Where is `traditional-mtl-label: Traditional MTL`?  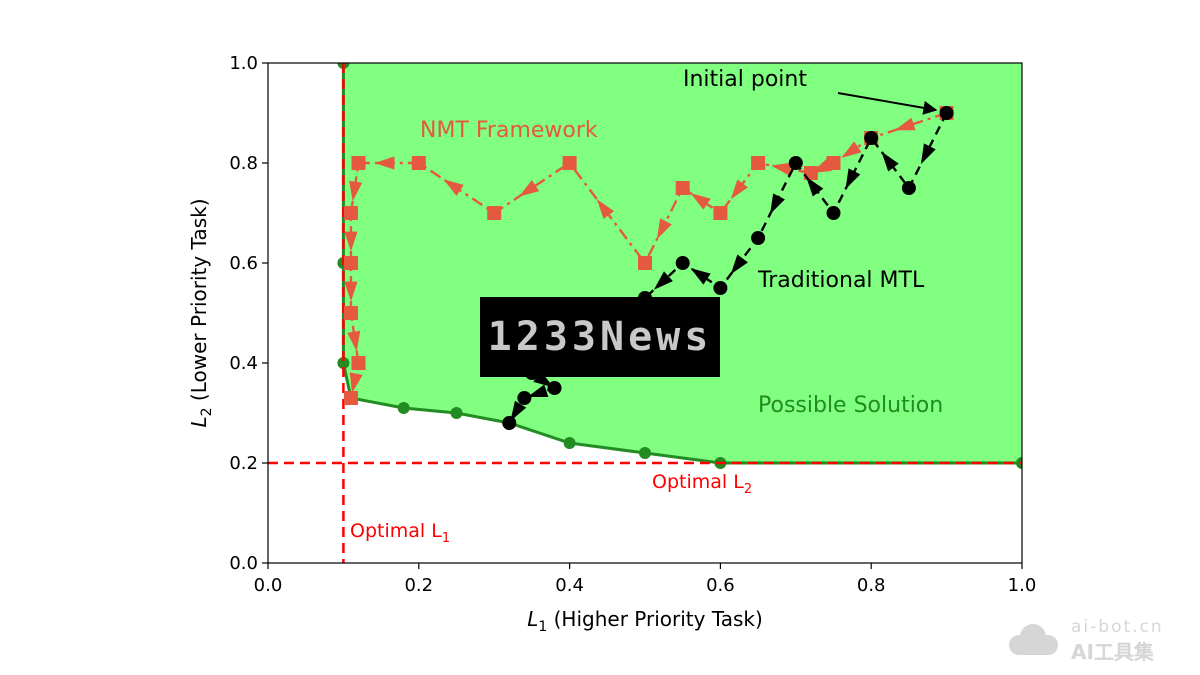
traditional-mtl-label: Traditional MTL is located at coordinates (841, 280).